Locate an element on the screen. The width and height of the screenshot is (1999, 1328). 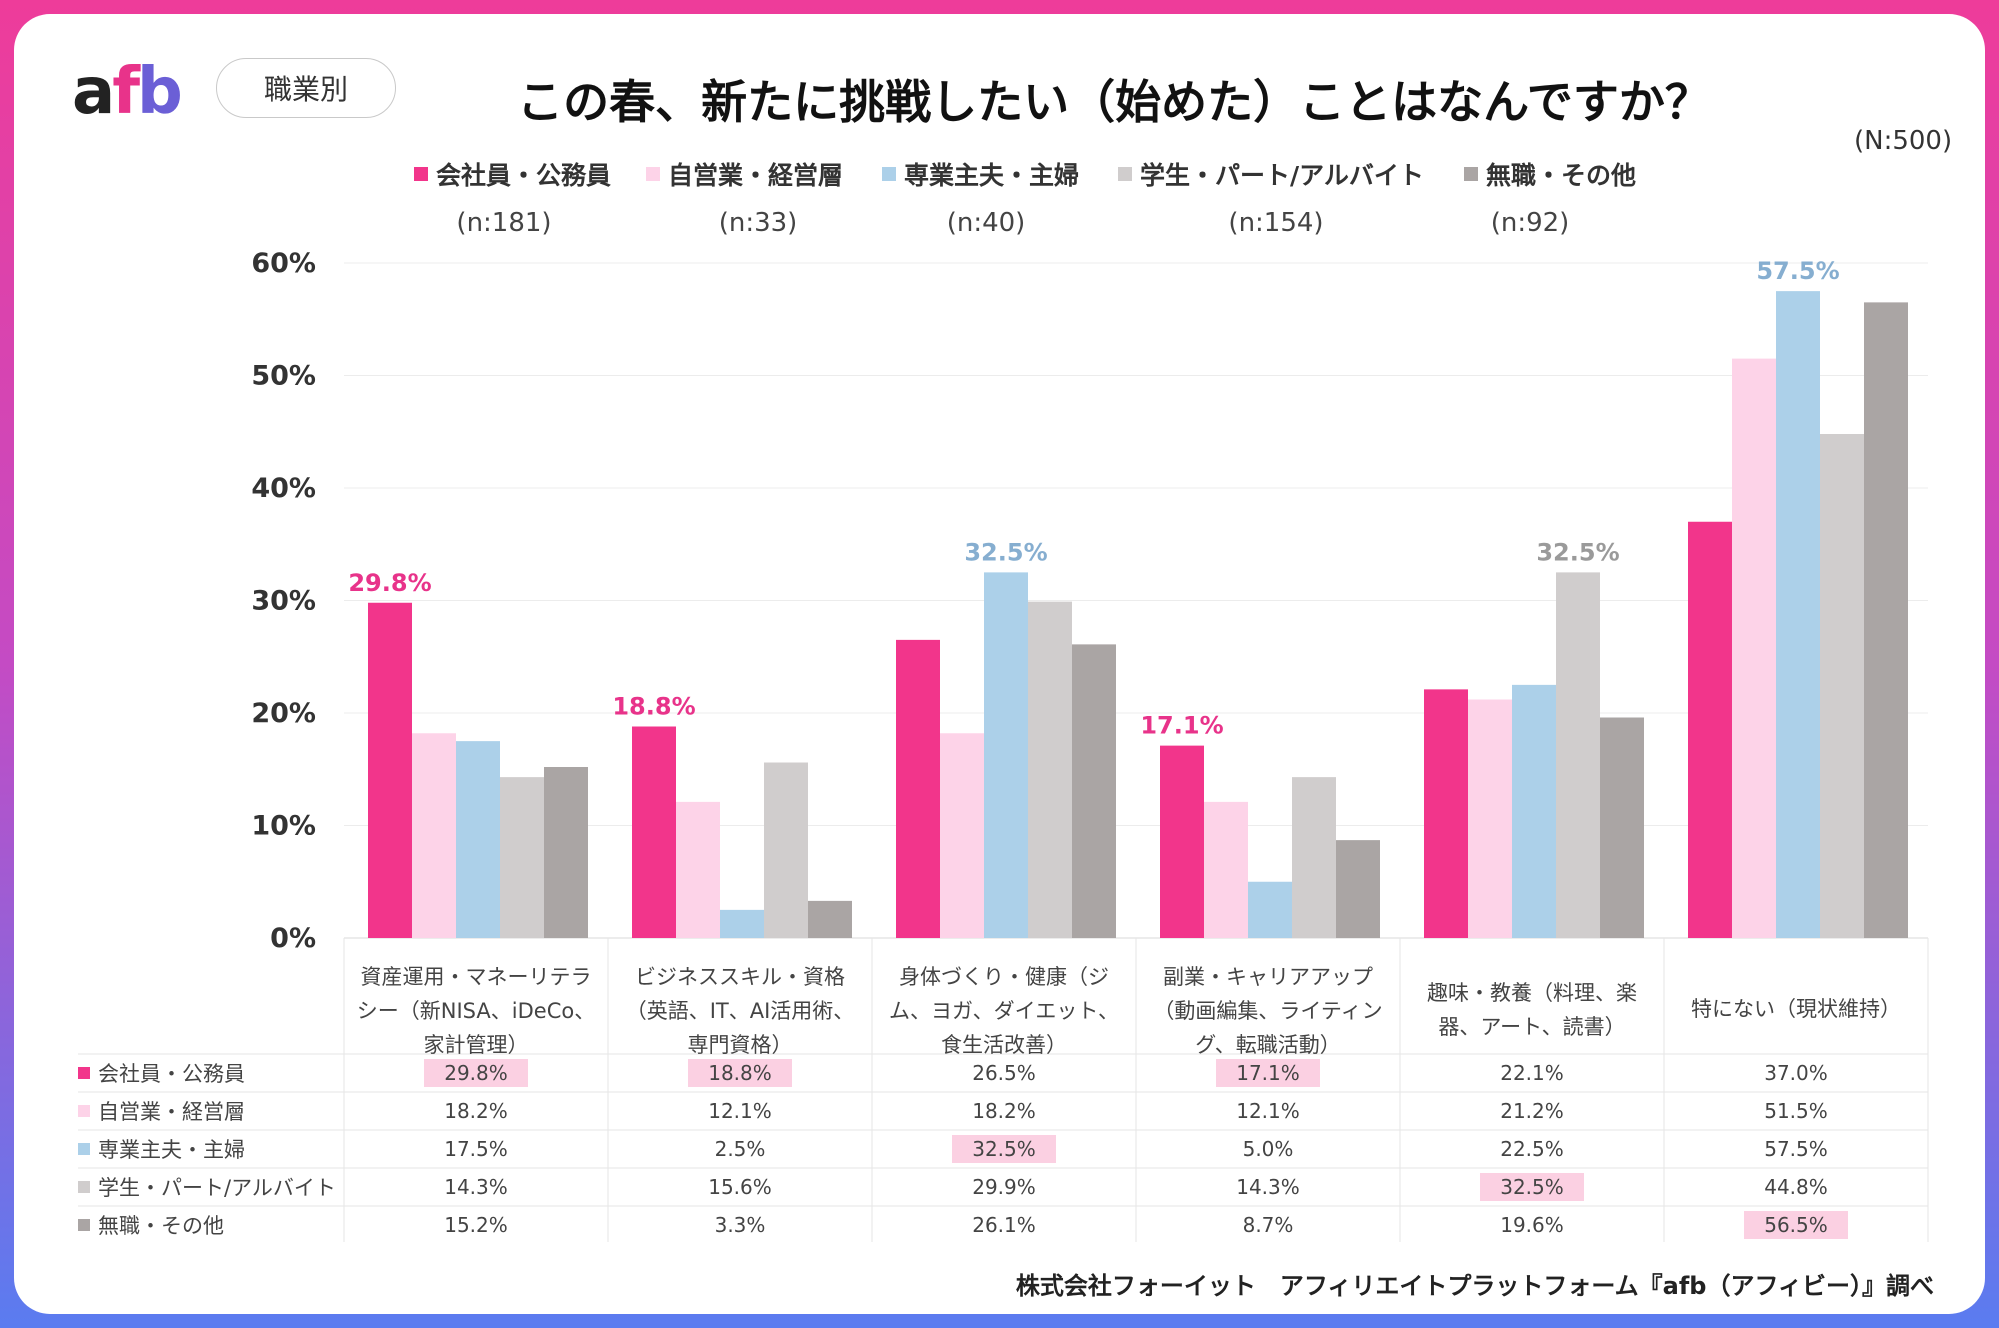
table-row-label-text: 自営業・経営層 is located at coordinates (171, 1112).